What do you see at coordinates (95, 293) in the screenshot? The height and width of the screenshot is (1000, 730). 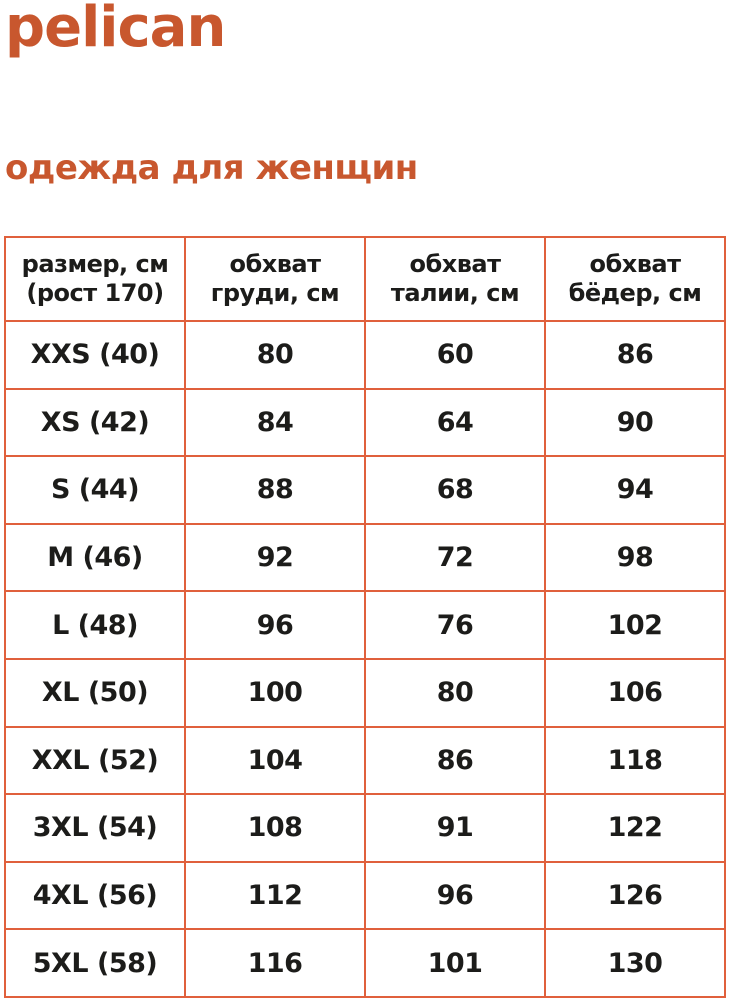 I see `header-size-line2: (рост 170)` at bounding box center [95, 293].